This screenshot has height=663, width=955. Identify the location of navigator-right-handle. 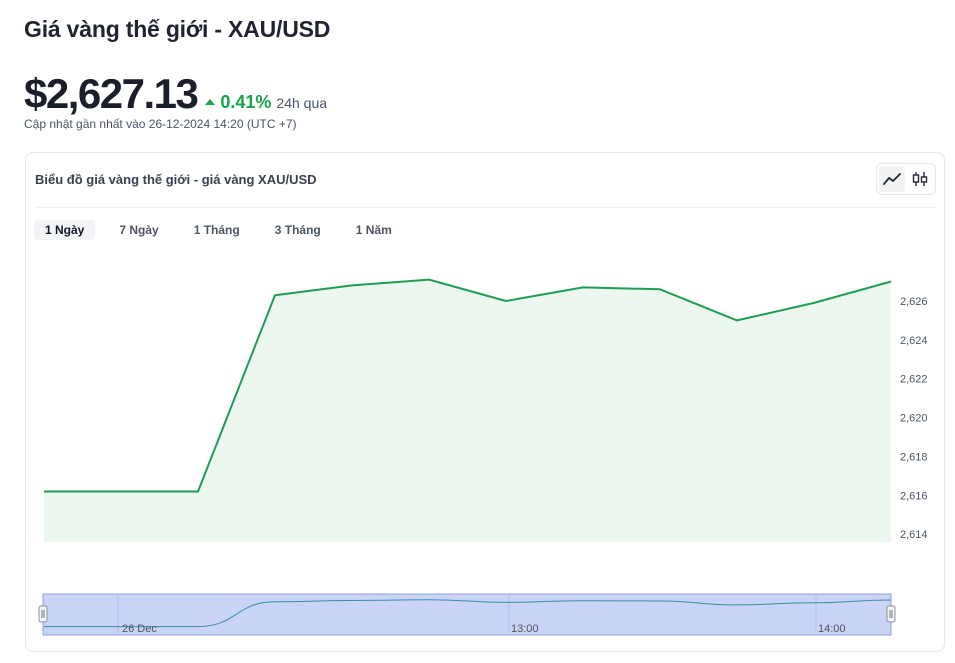
(891, 614).